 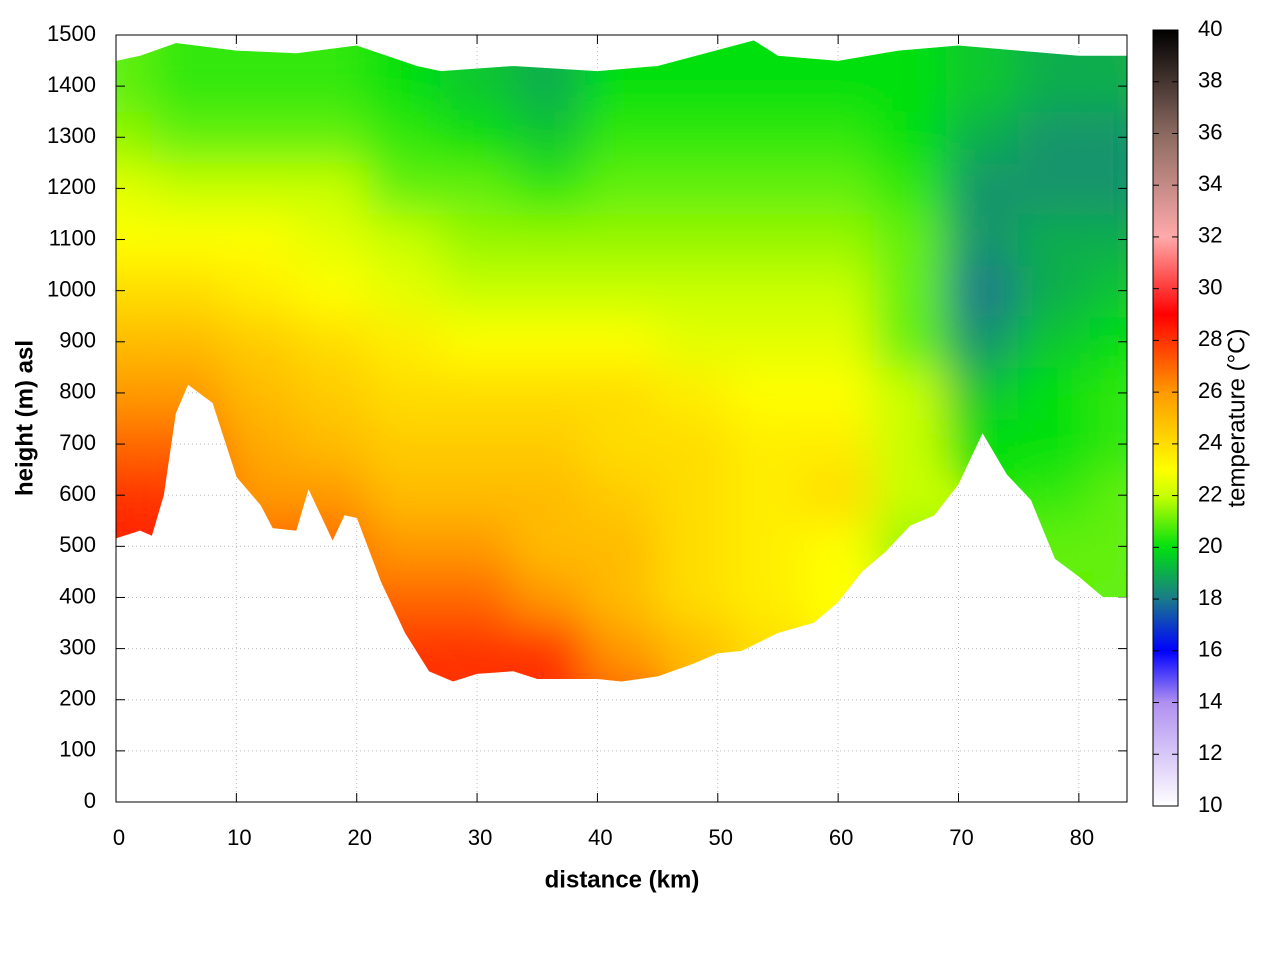 I want to click on colorbar-tick-label: 12, so click(x=1210, y=752).